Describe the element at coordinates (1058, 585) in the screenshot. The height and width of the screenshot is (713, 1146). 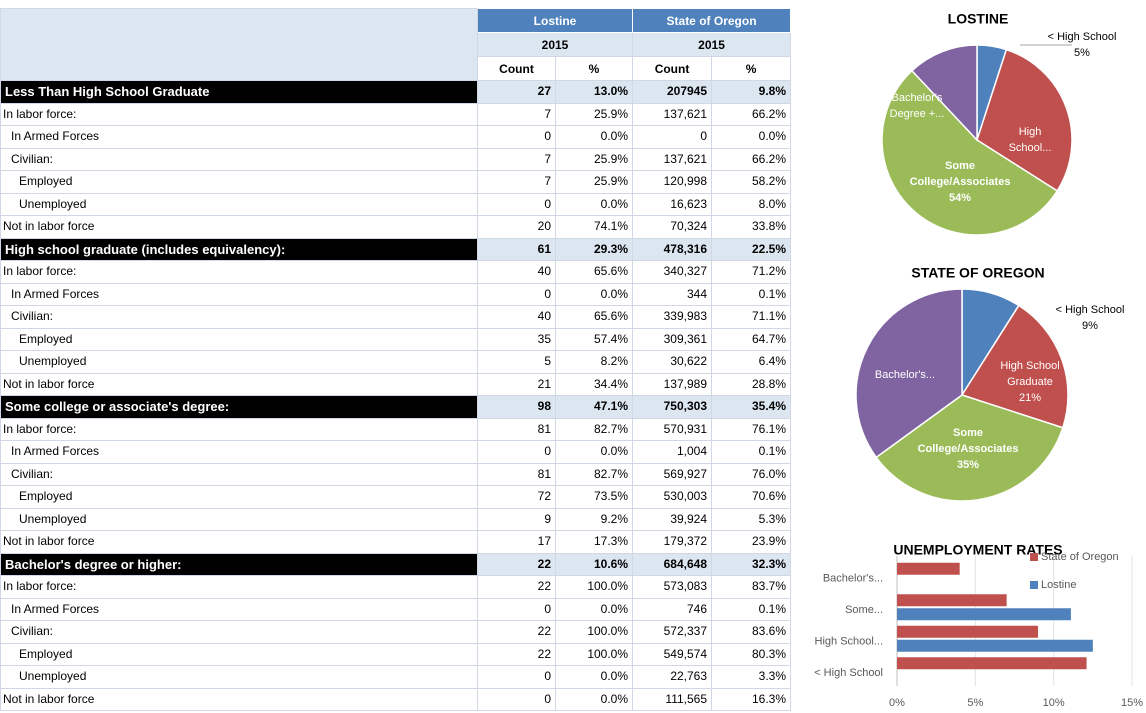
I see `legend-label: Lostine` at that location.